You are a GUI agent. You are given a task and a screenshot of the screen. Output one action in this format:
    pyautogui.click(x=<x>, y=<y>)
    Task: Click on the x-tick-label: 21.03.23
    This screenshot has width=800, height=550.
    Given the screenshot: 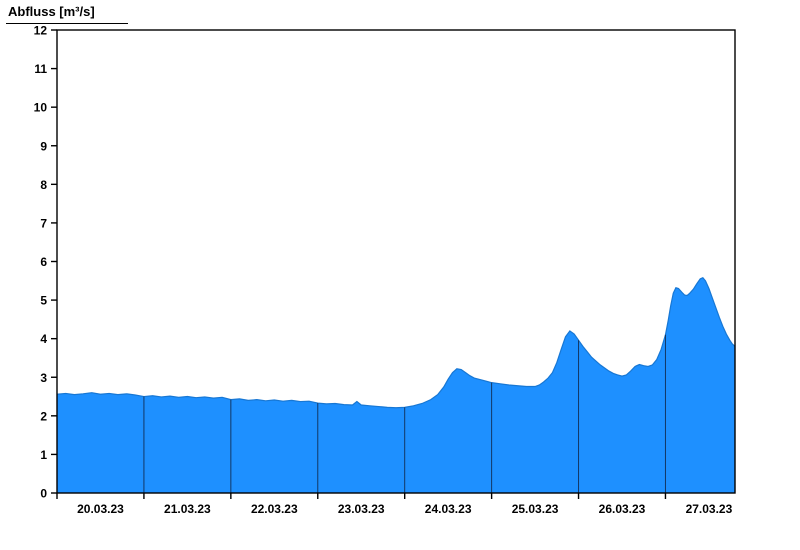 What is the action you would take?
    pyautogui.click(x=187, y=509)
    